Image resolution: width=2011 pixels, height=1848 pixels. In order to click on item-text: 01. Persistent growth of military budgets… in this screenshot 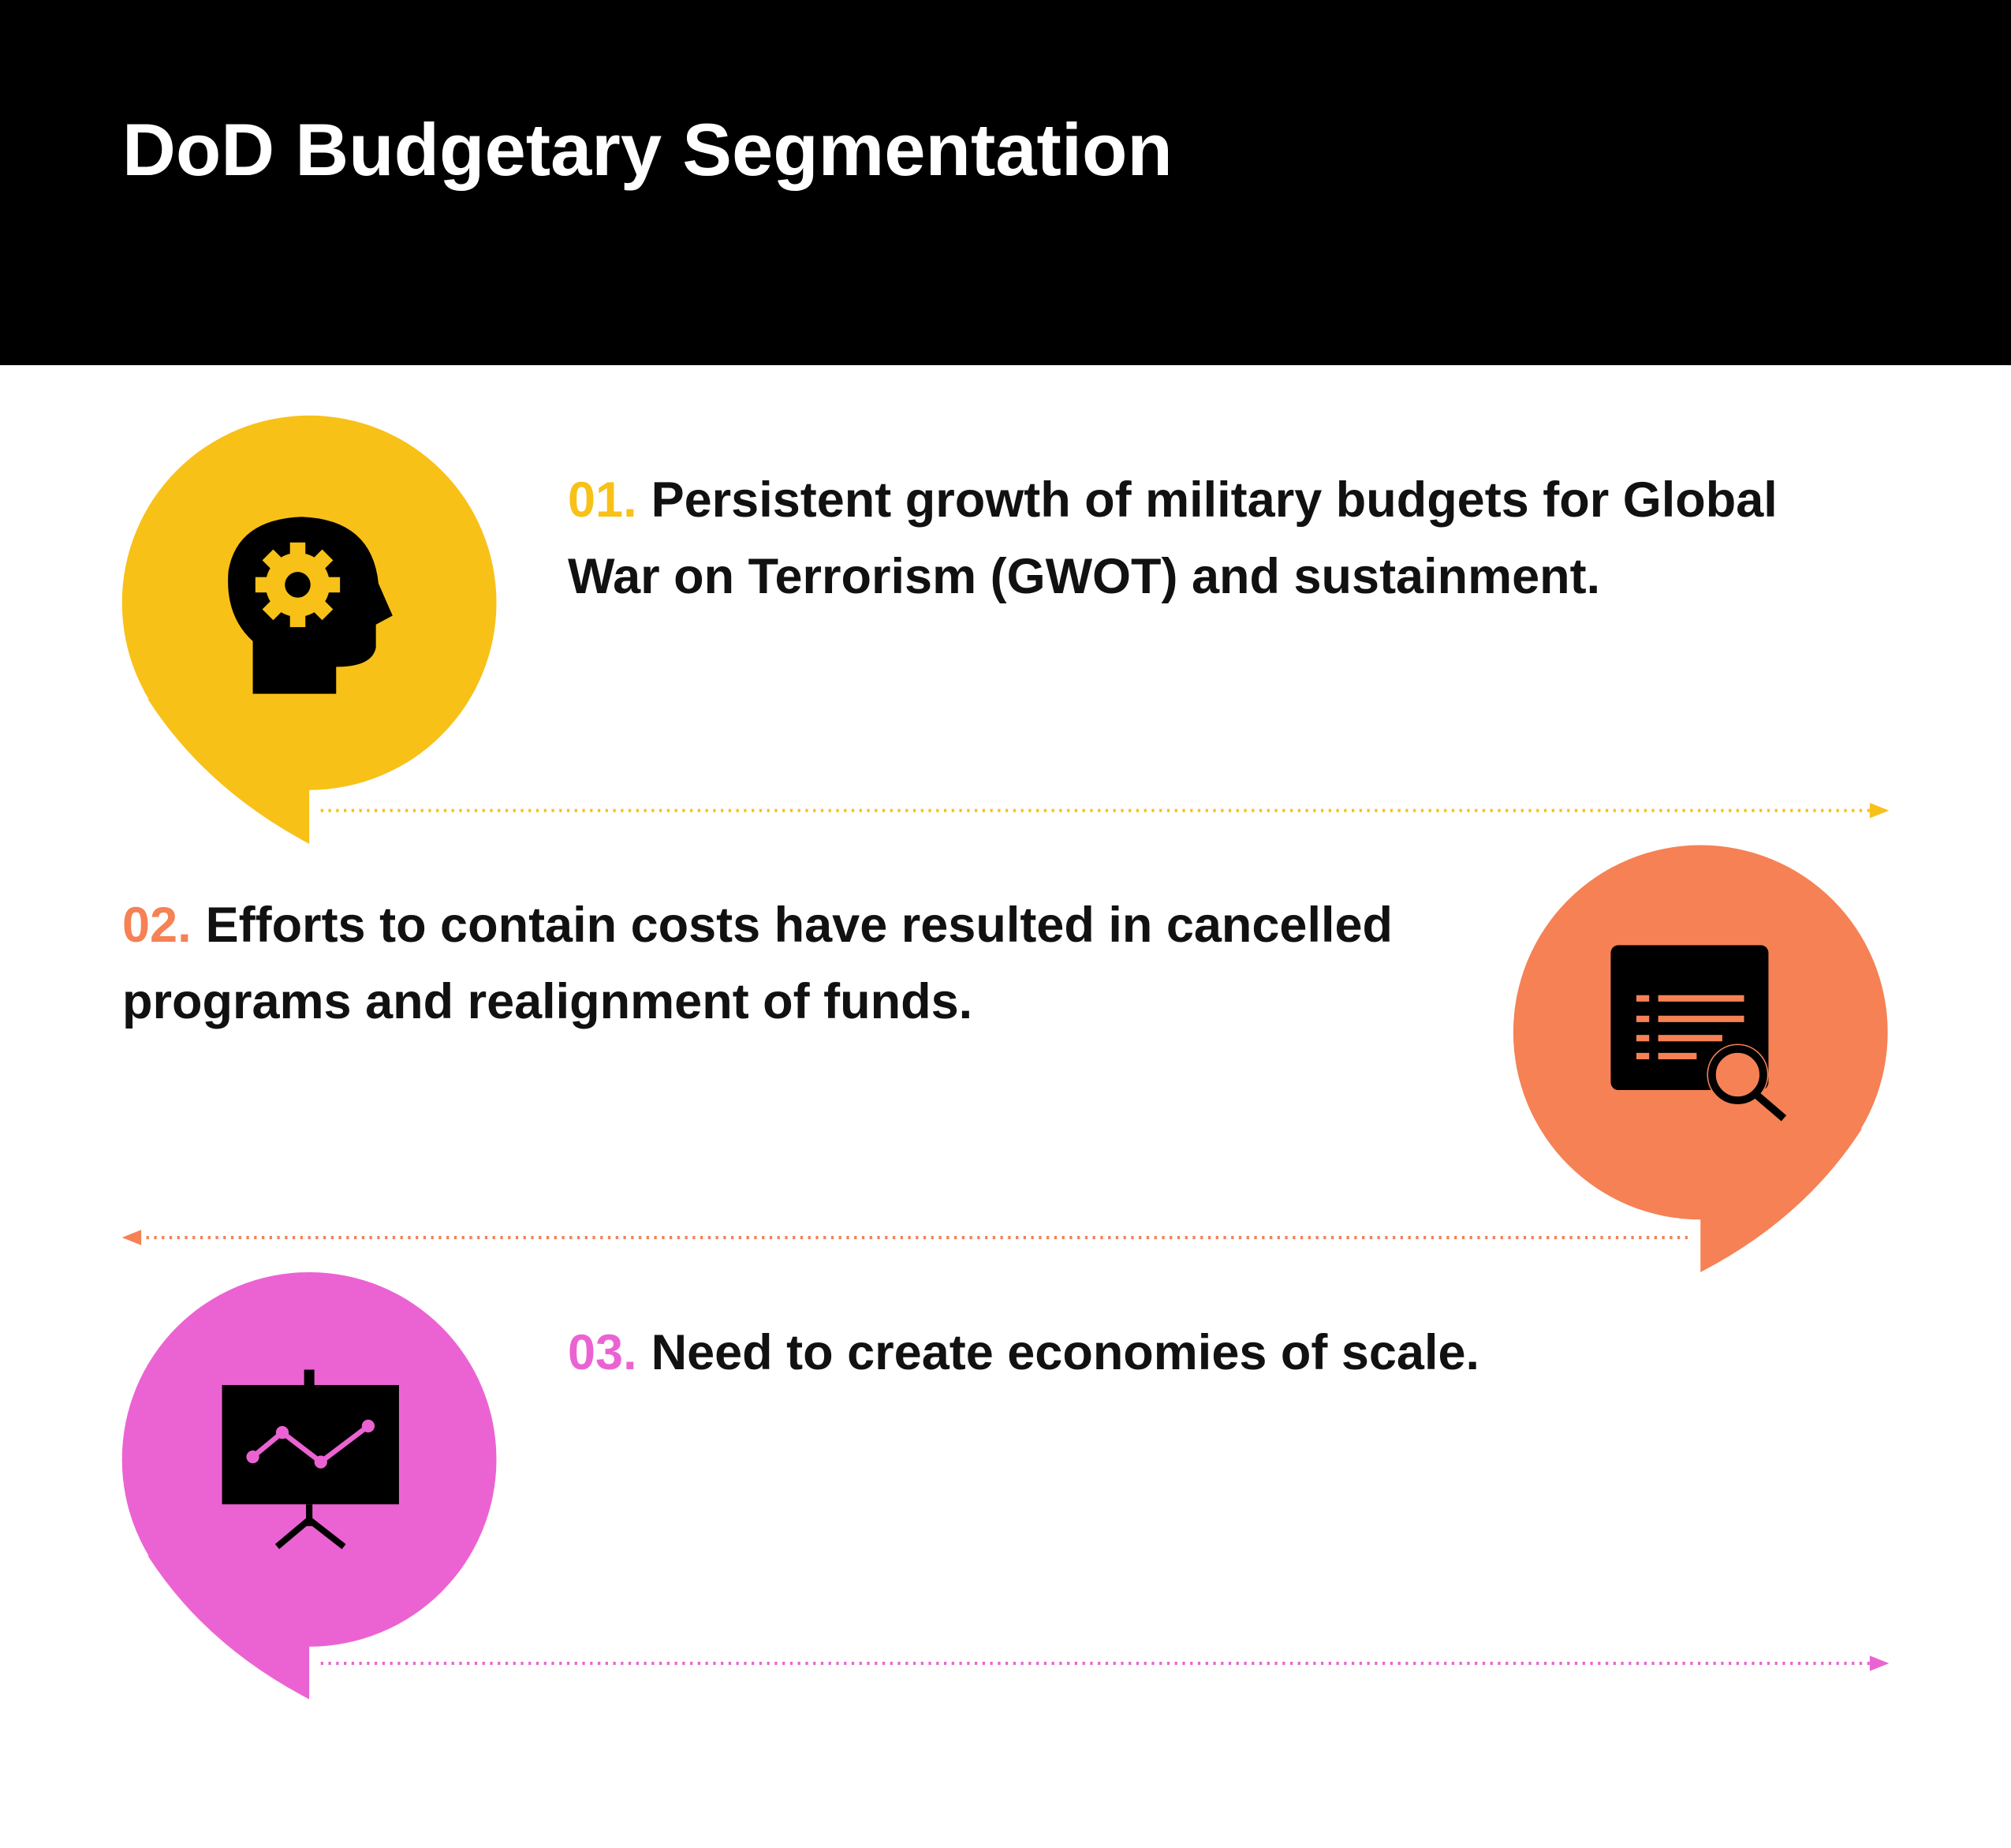, I will do `click(1199, 538)`.